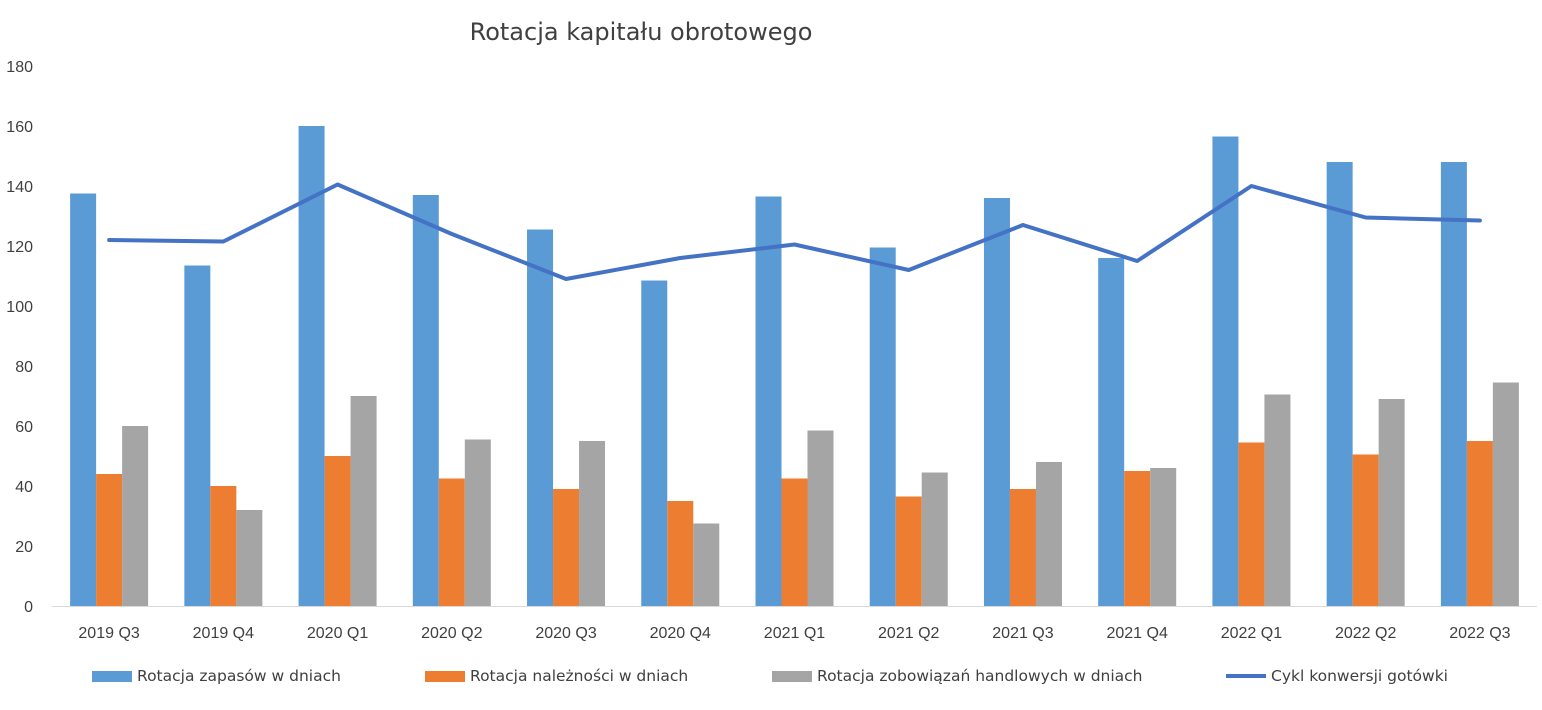  Describe the element at coordinates (1479, 633) in the screenshot. I see `x-tick-label: 2022 Q3` at that location.